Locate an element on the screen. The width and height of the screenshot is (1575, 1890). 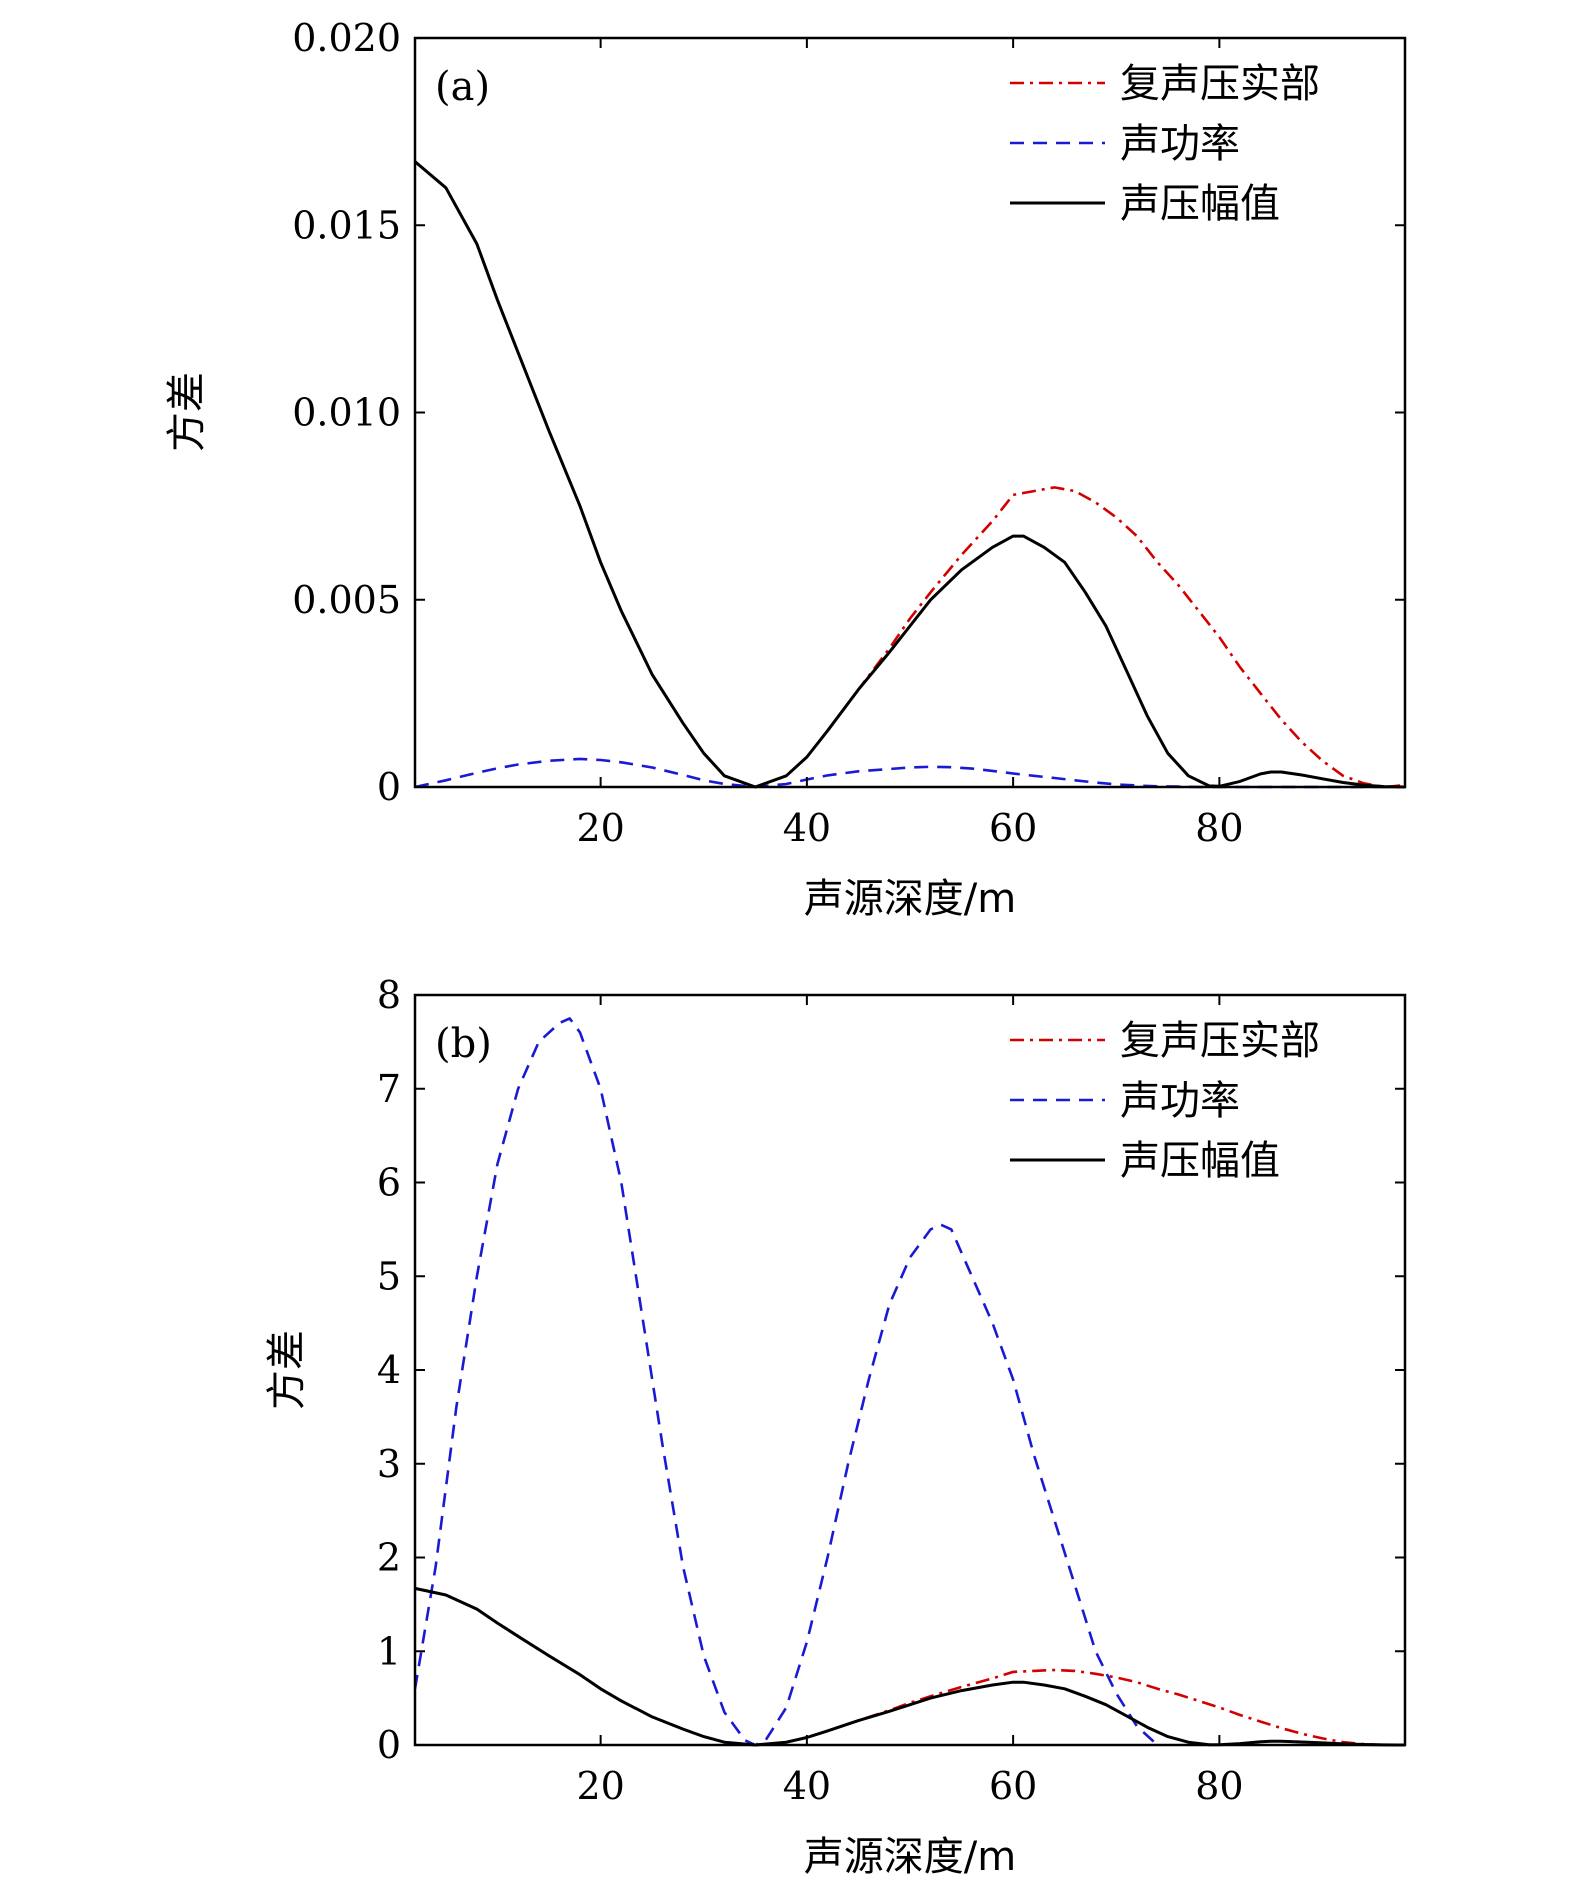
y-tick-label: 5 is located at coordinates (389, 1276).